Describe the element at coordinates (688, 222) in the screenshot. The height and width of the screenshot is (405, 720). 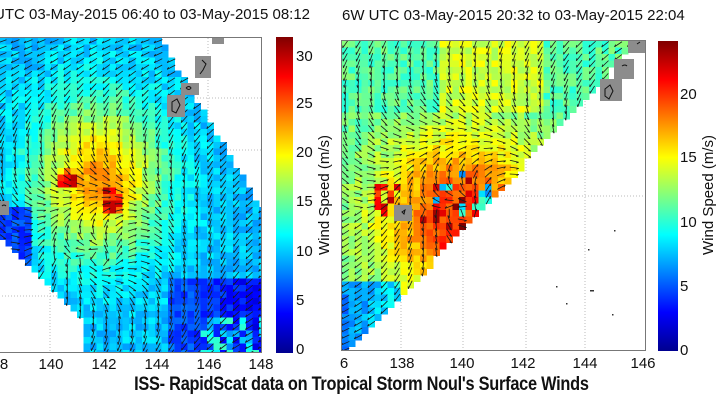
I see `right-cbar-tick-10: 10` at that location.